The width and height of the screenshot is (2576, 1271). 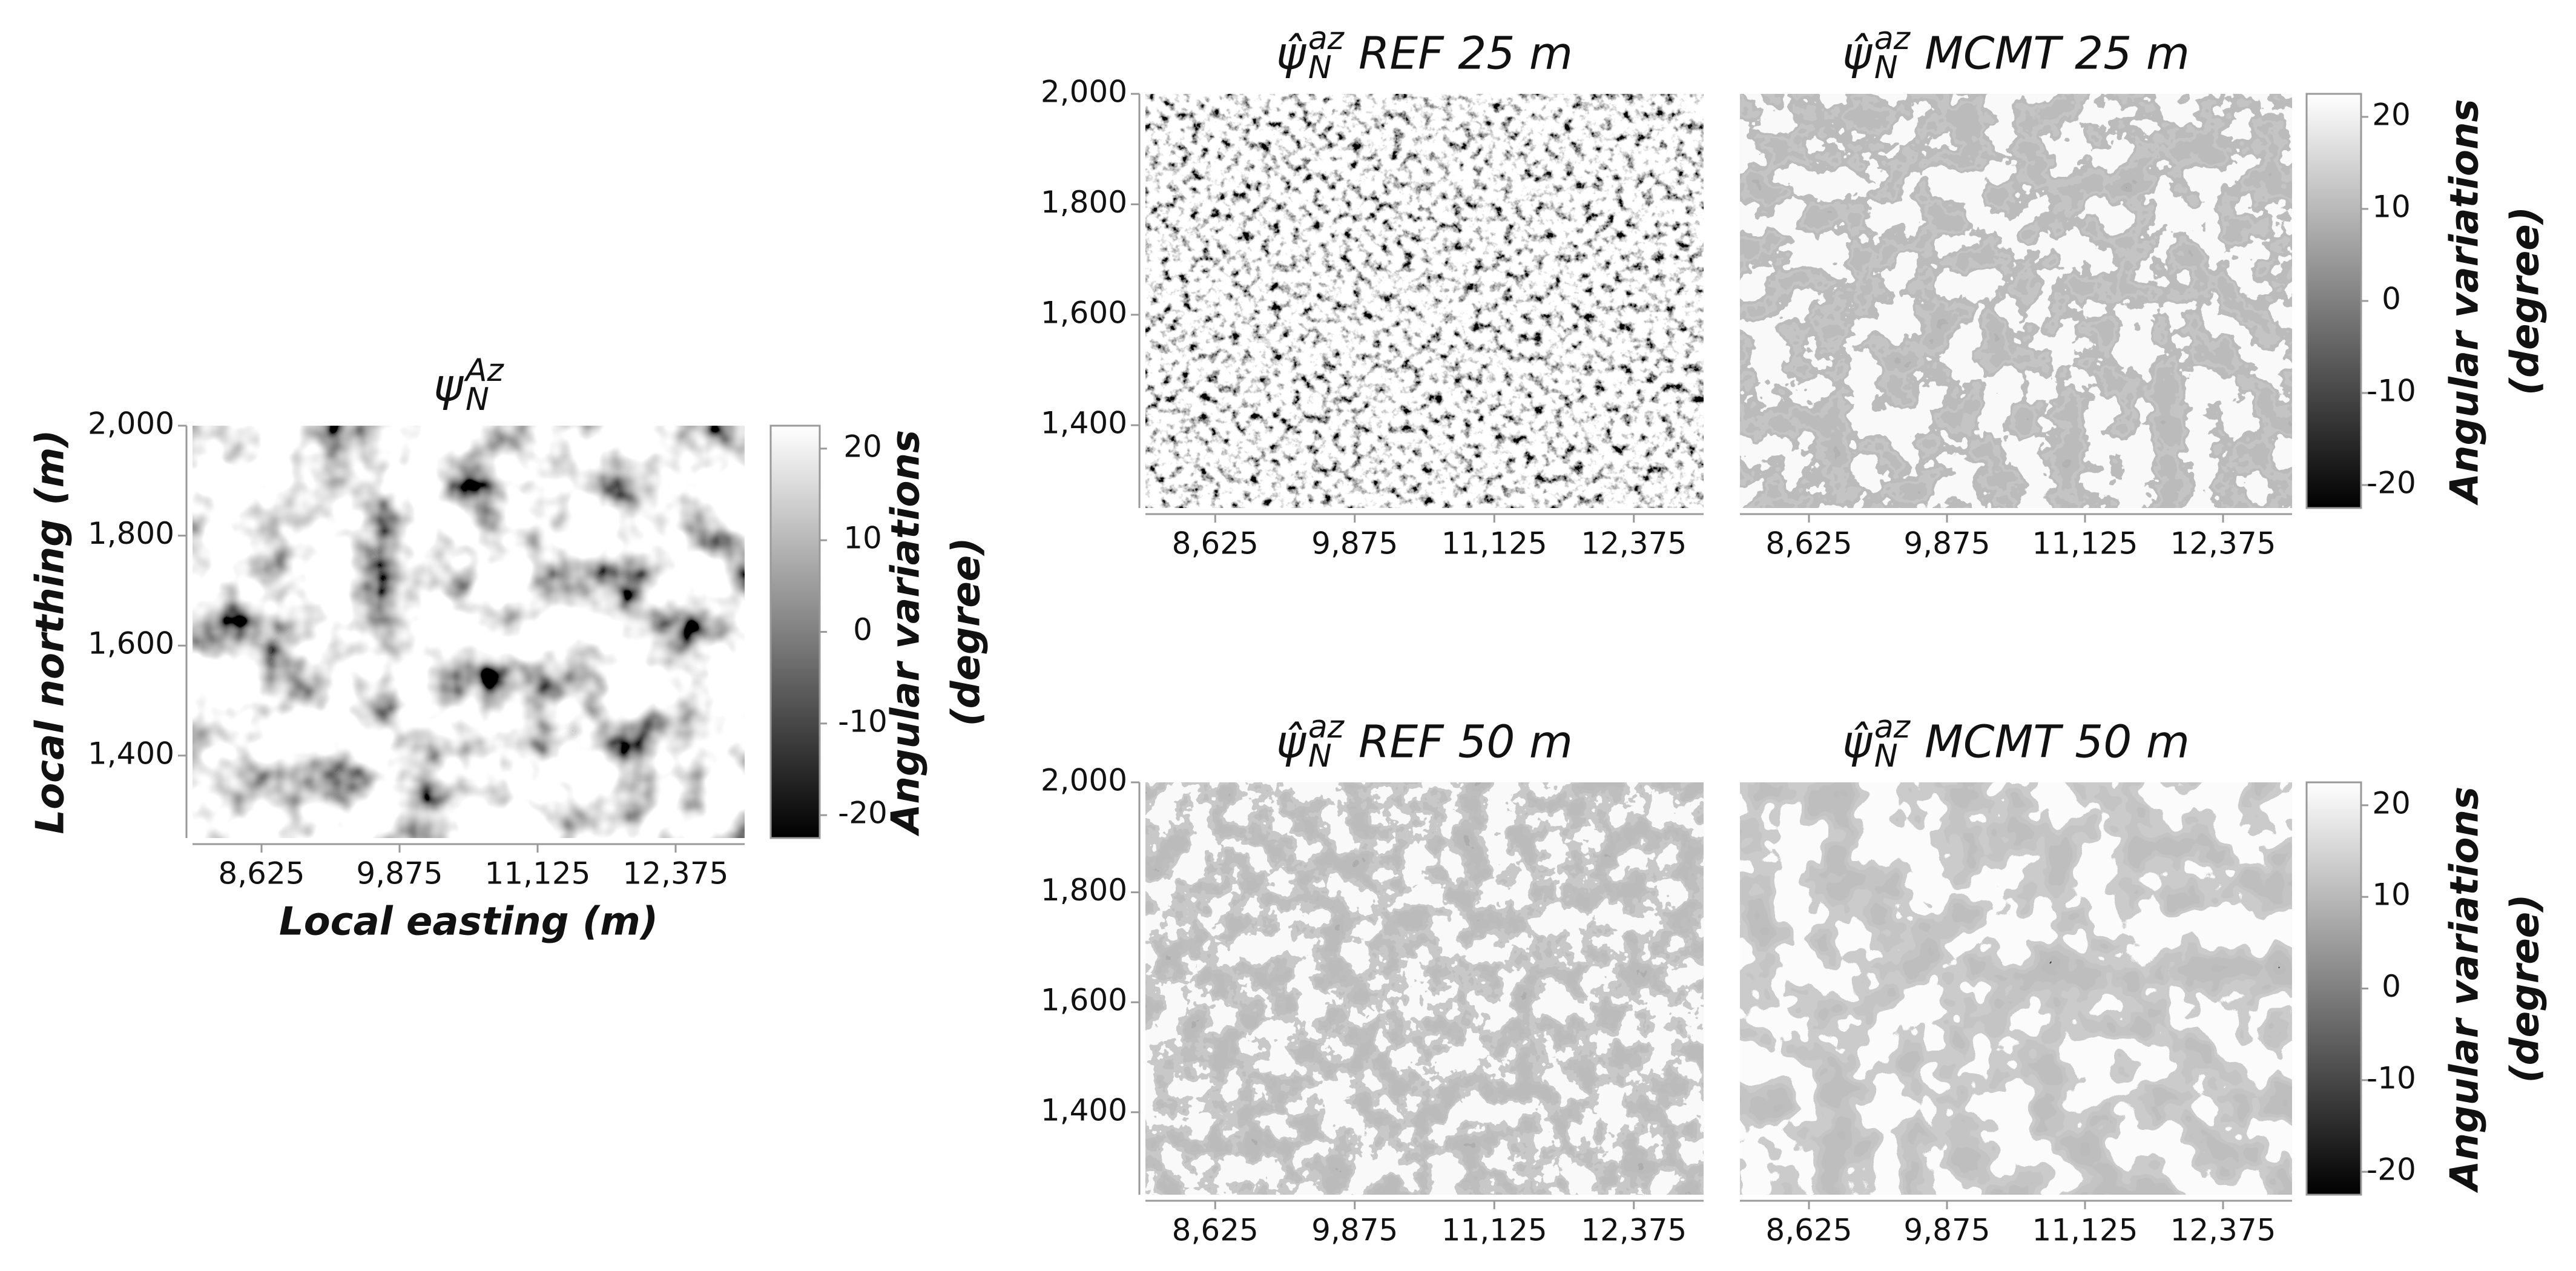 I want to click on title-text: MCMT 50 m, so click(x=2057, y=742).